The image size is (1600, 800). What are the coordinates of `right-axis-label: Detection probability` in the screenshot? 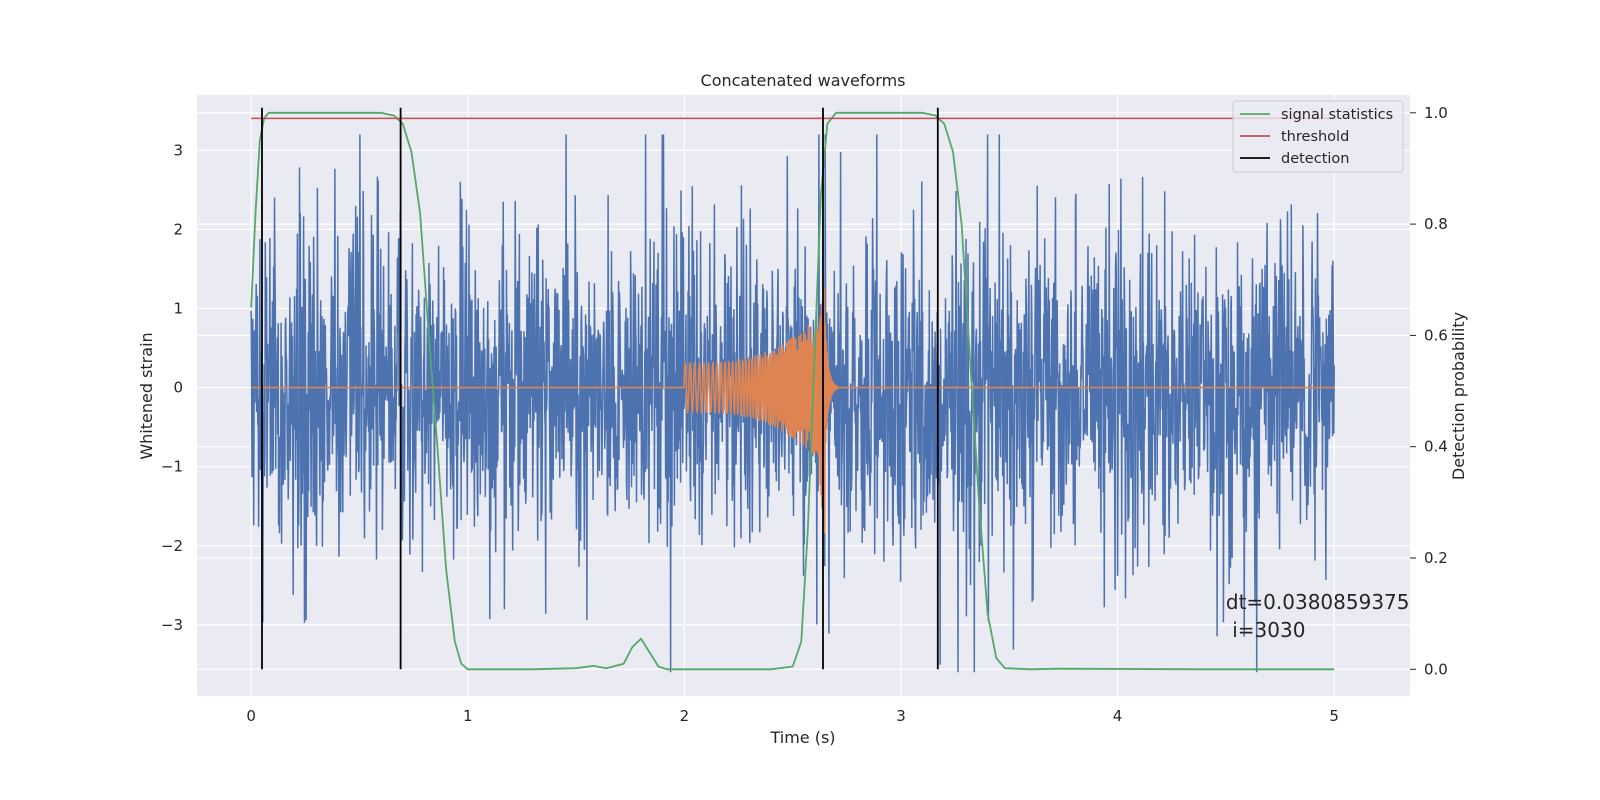 It's located at (1458, 396).